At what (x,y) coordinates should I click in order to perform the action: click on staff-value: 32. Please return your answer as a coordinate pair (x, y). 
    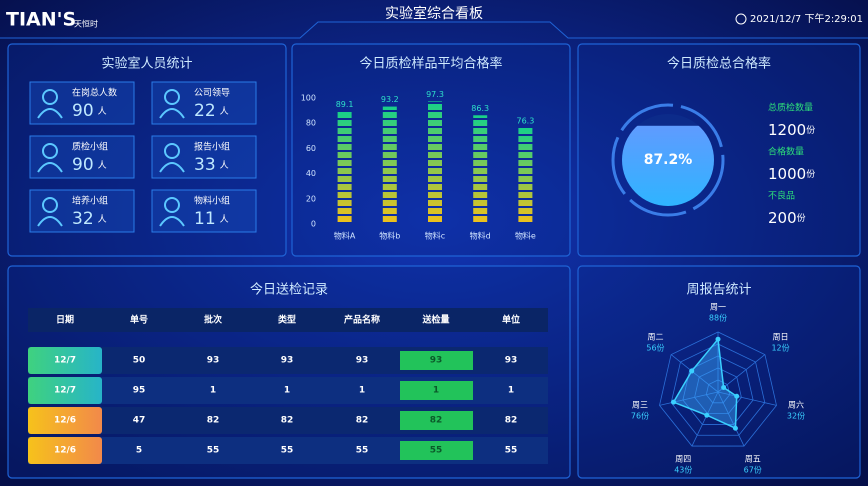
    Looking at the image, I should click on (83, 219).